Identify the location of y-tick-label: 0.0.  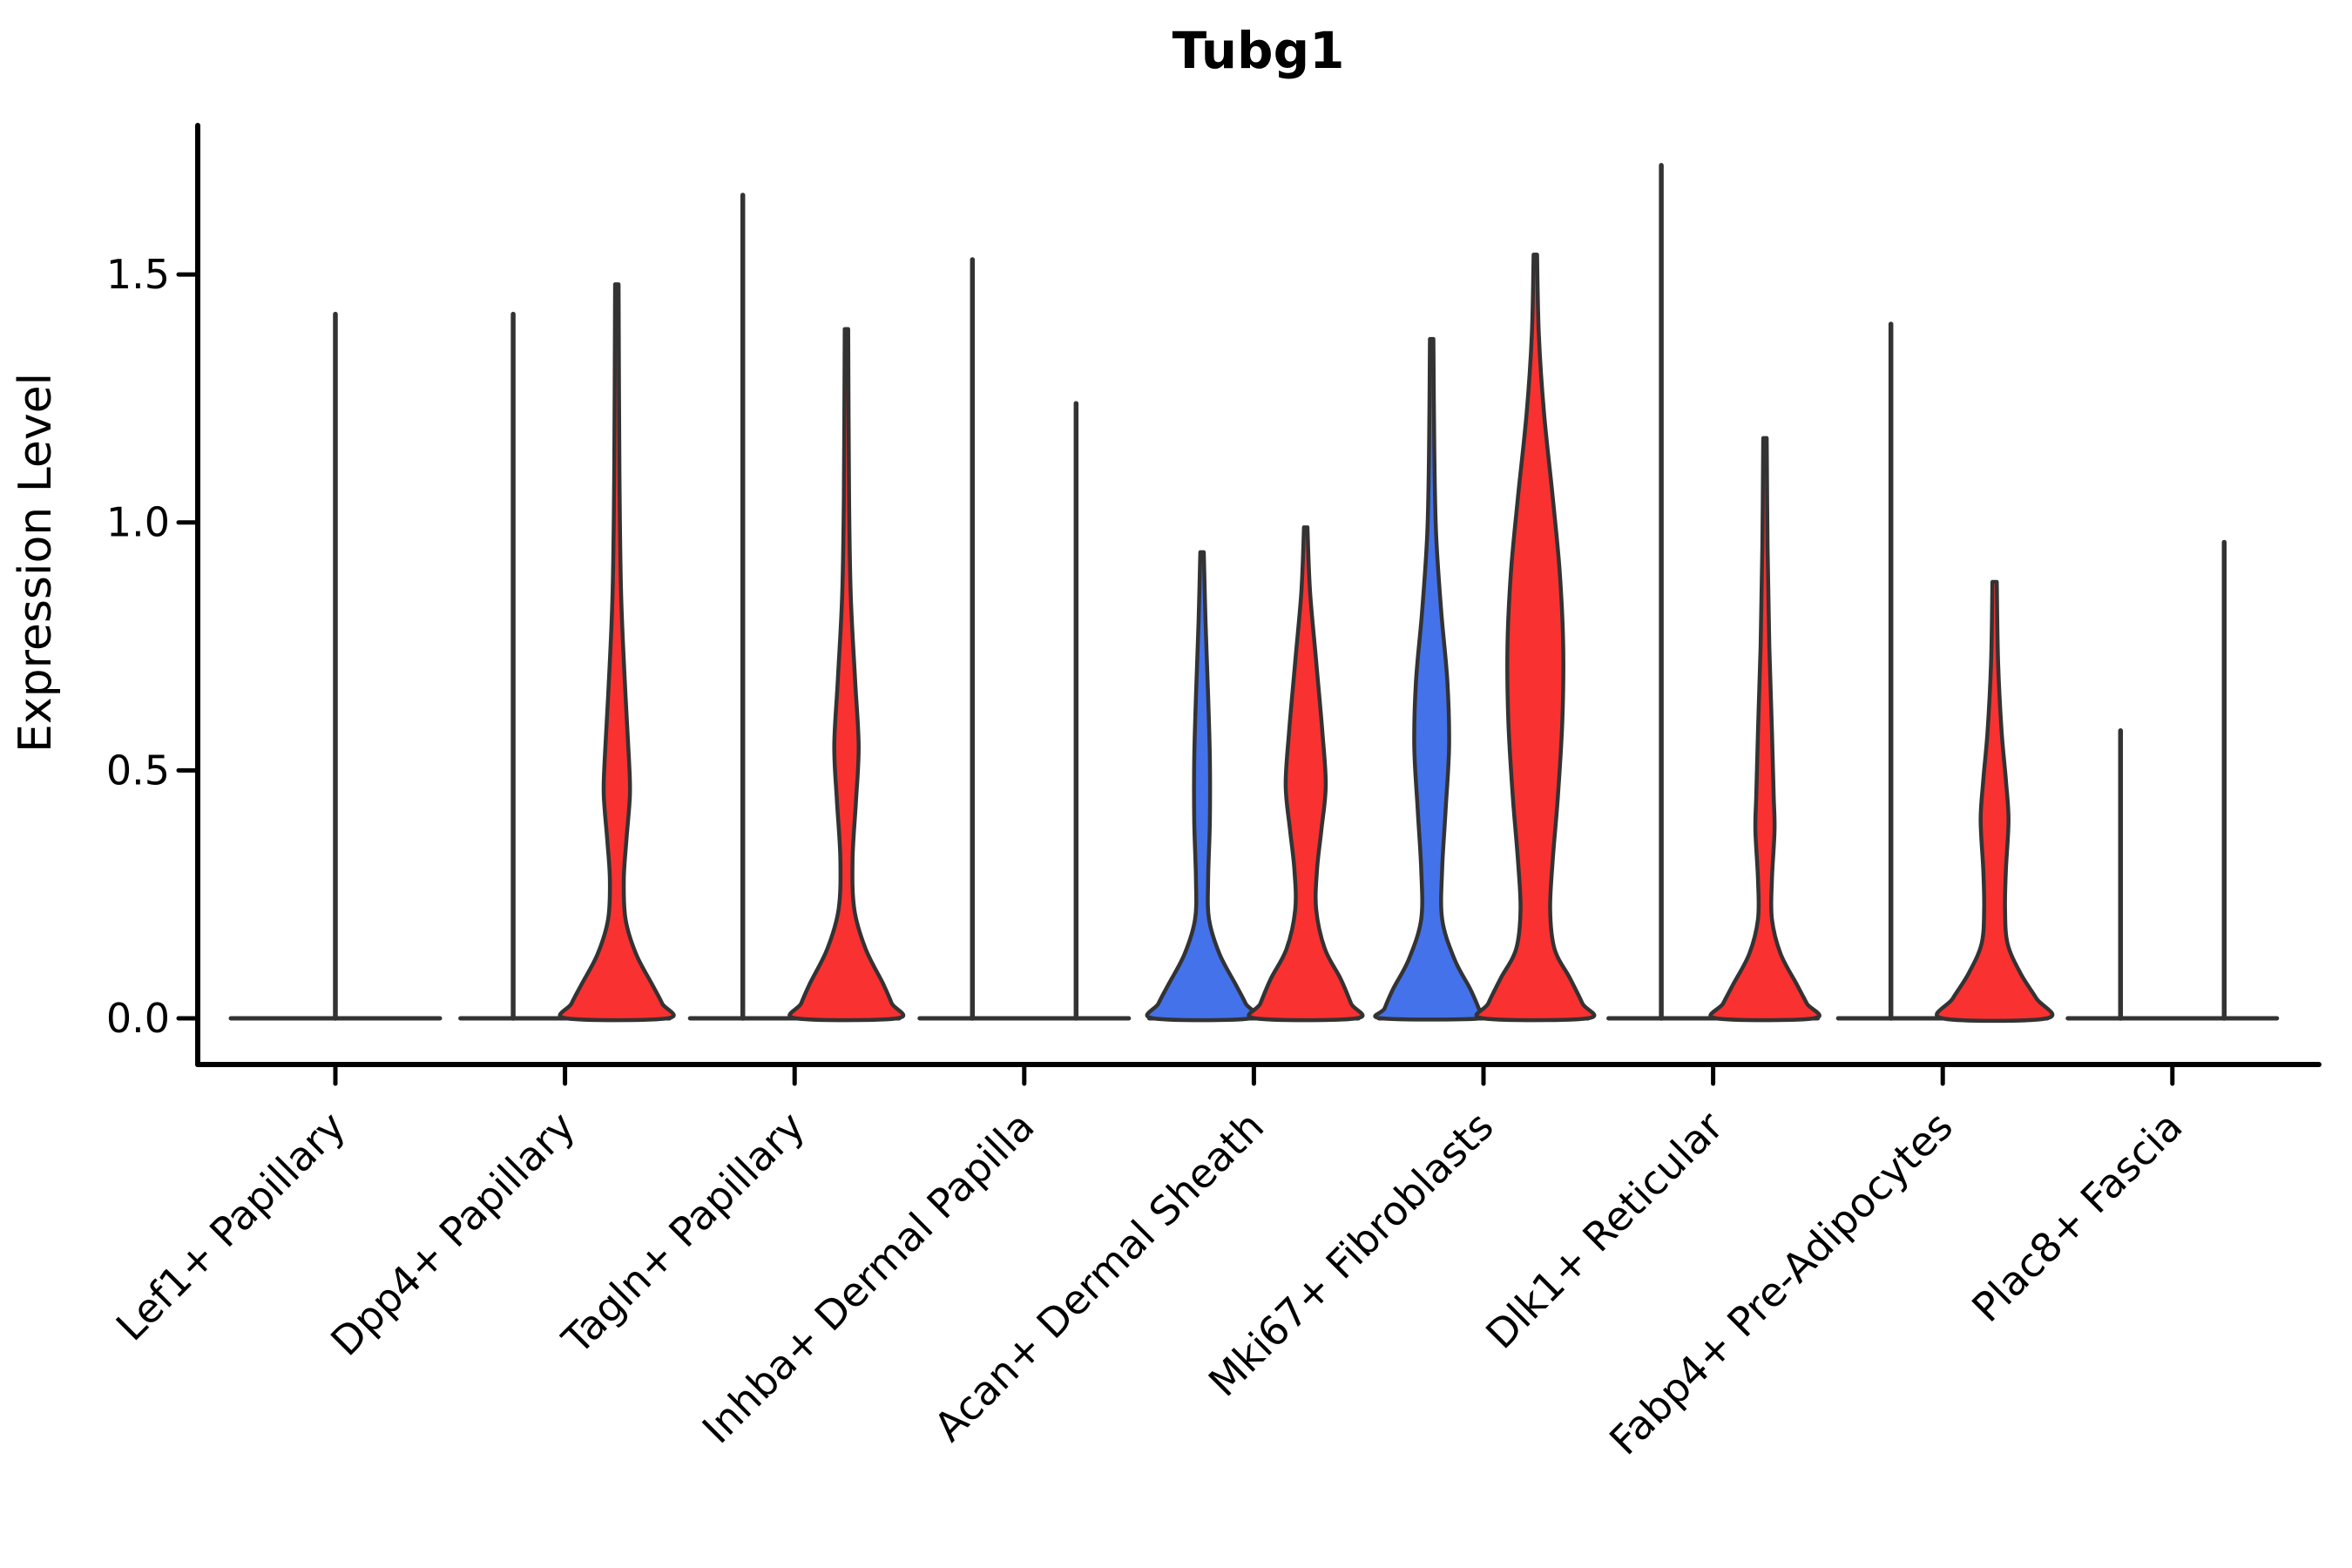
(138, 1018).